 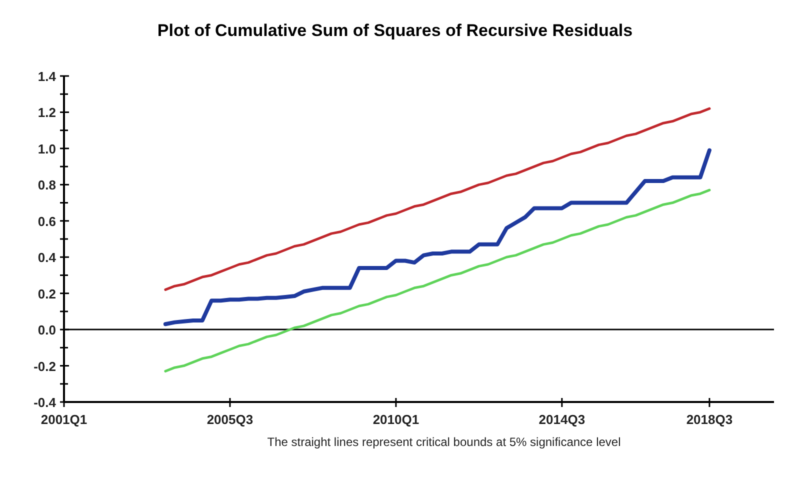 What do you see at coordinates (47, 185) in the screenshot?
I see `y-tick-label: 0.8` at bounding box center [47, 185].